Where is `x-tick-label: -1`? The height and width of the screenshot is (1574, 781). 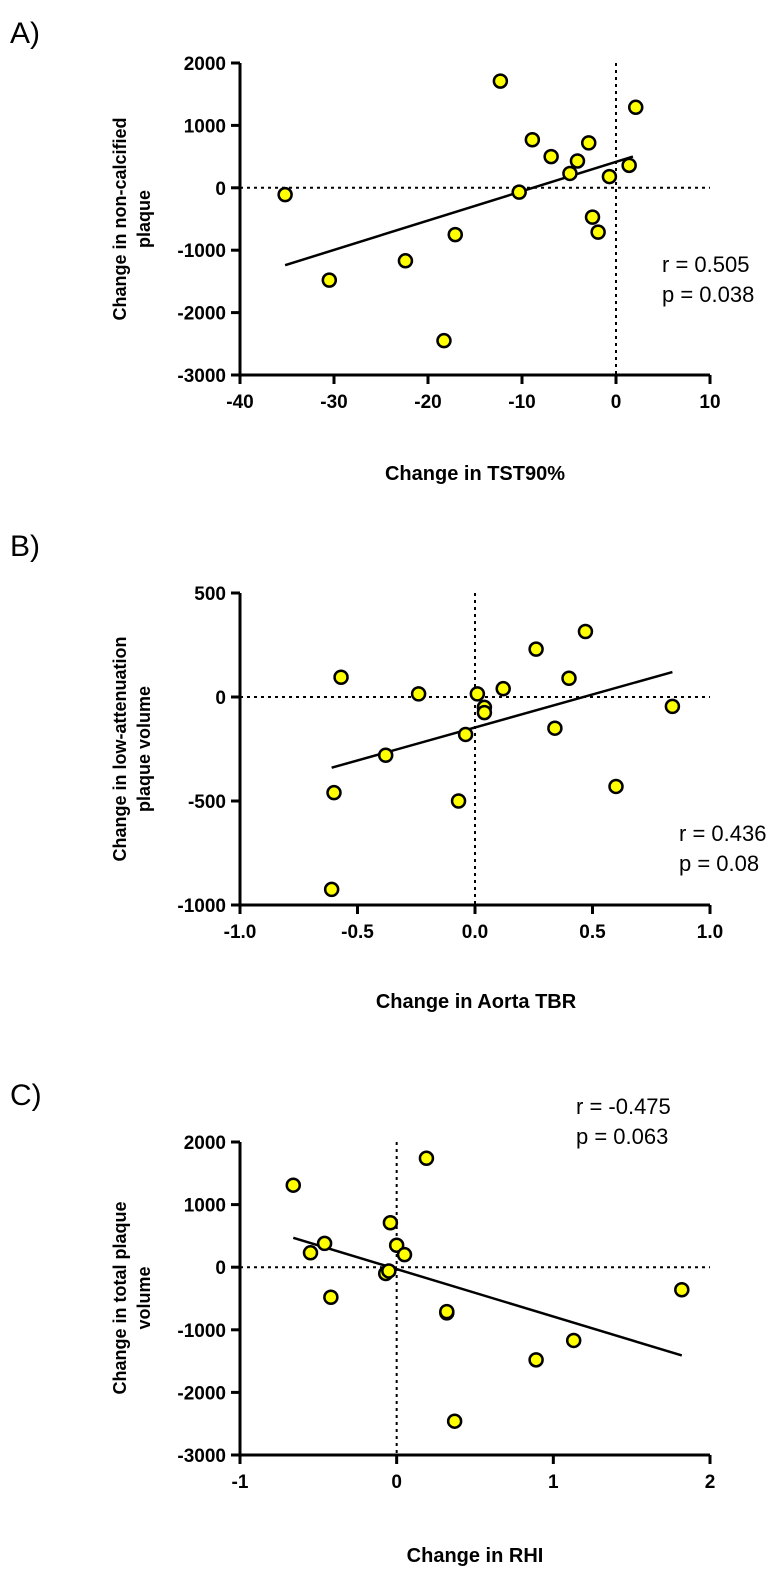 x-tick-label: -1 is located at coordinates (240, 1482).